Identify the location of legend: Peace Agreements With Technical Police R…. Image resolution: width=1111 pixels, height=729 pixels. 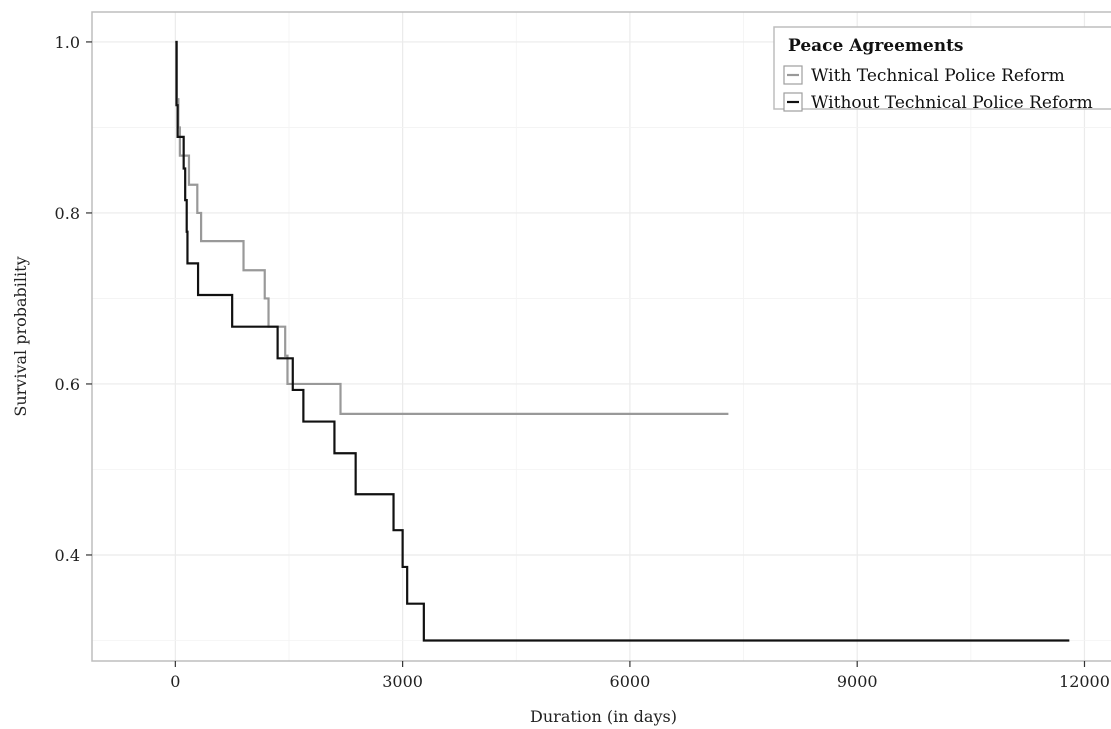
(942, 69).